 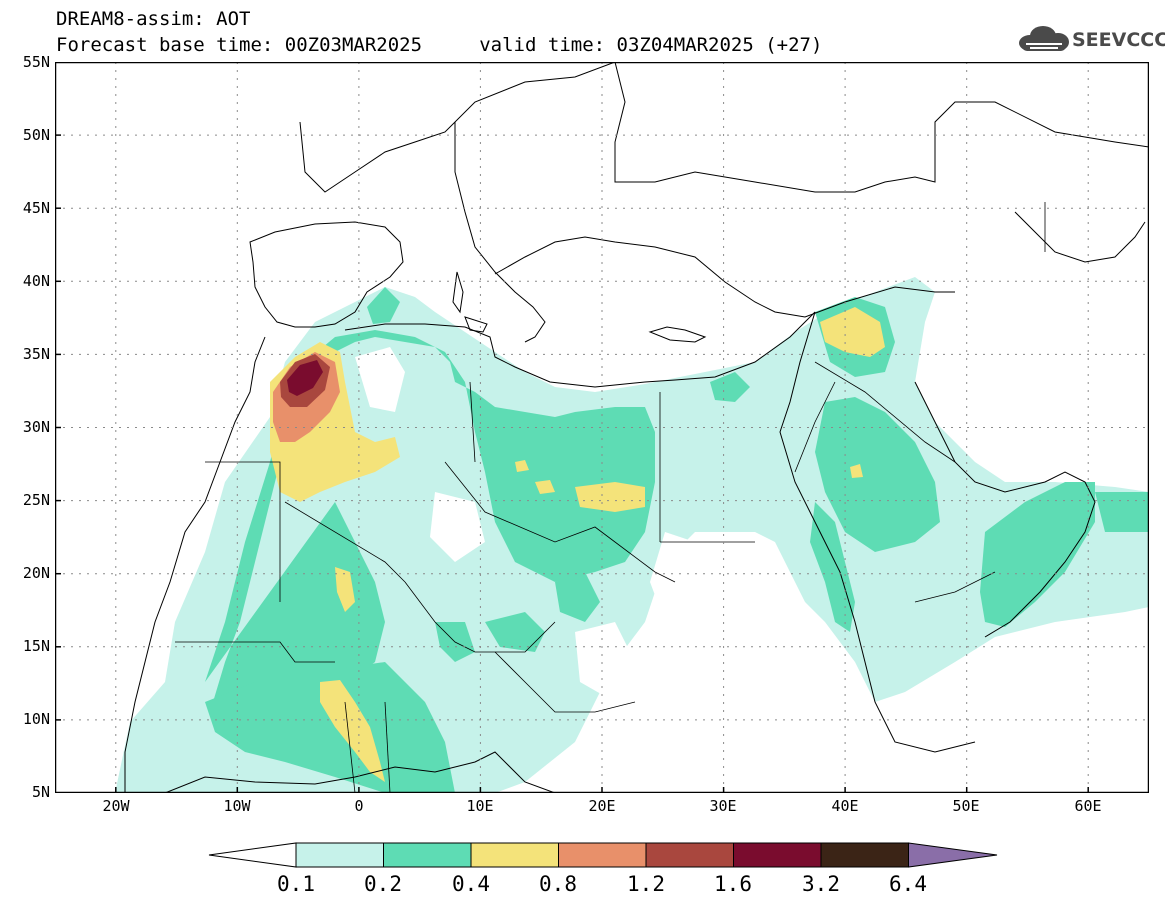 I want to click on lon-label: 0, so click(x=359, y=806).